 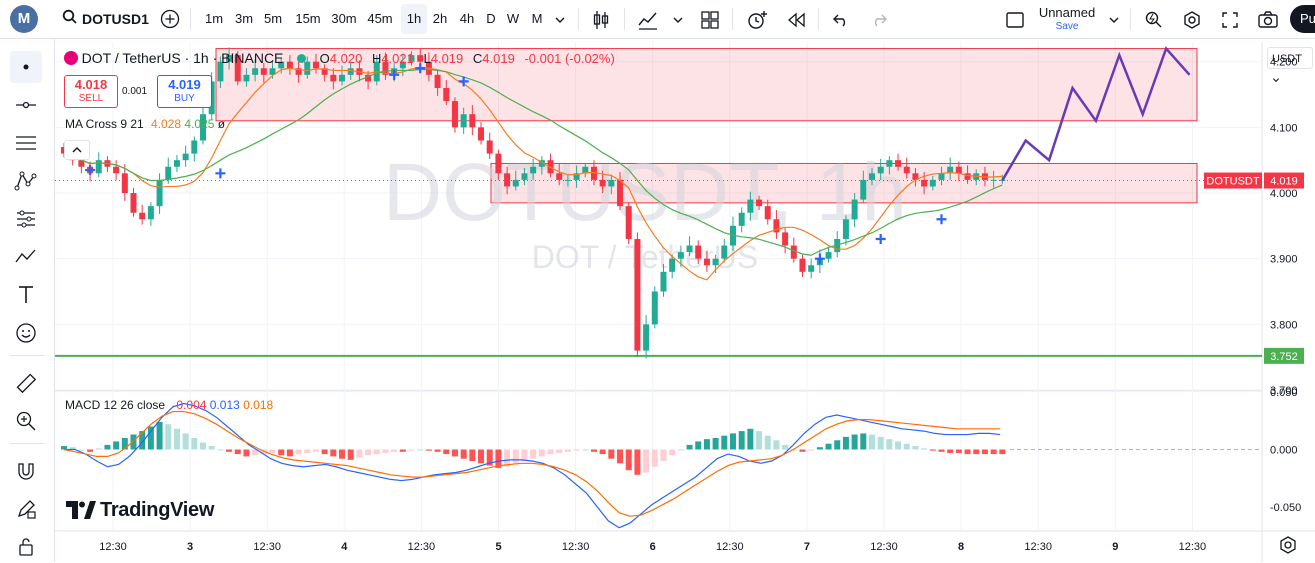 I want to click on collapse-legend-button, so click(x=77, y=150).